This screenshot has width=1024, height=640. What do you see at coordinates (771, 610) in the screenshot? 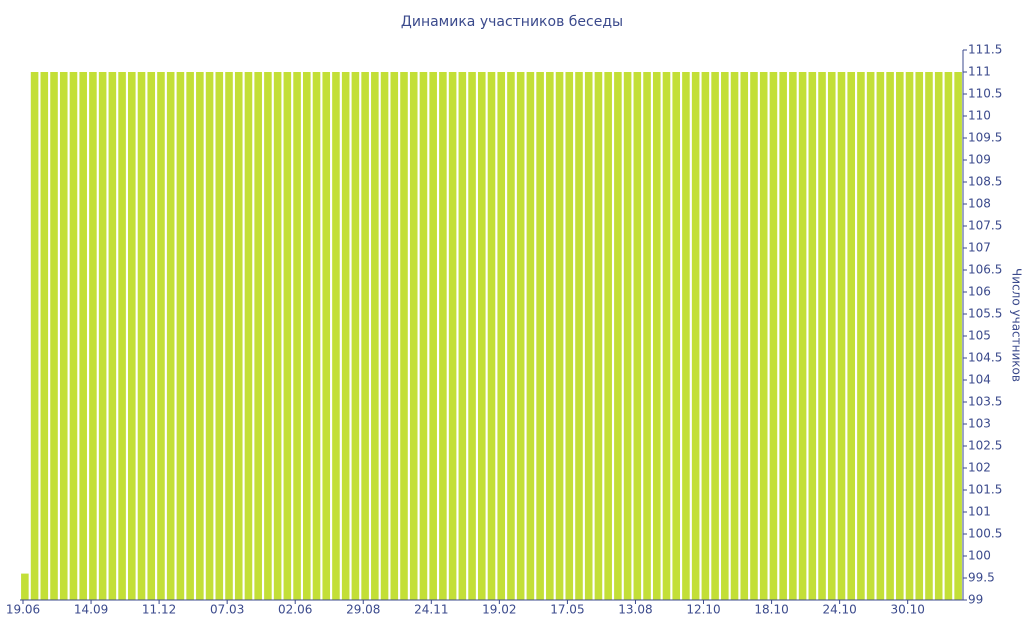
I see `x-tick-label: 18.10` at bounding box center [771, 610].